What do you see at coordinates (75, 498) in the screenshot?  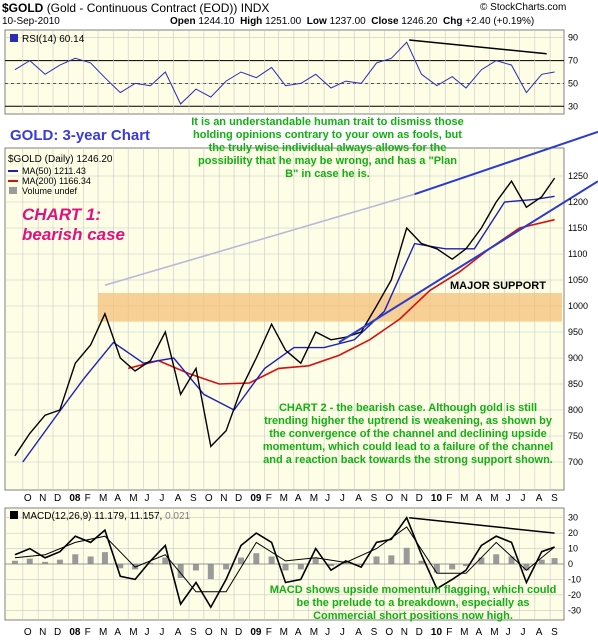 I see `price-x-tick-label: 08` at bounding box center [75, 498].